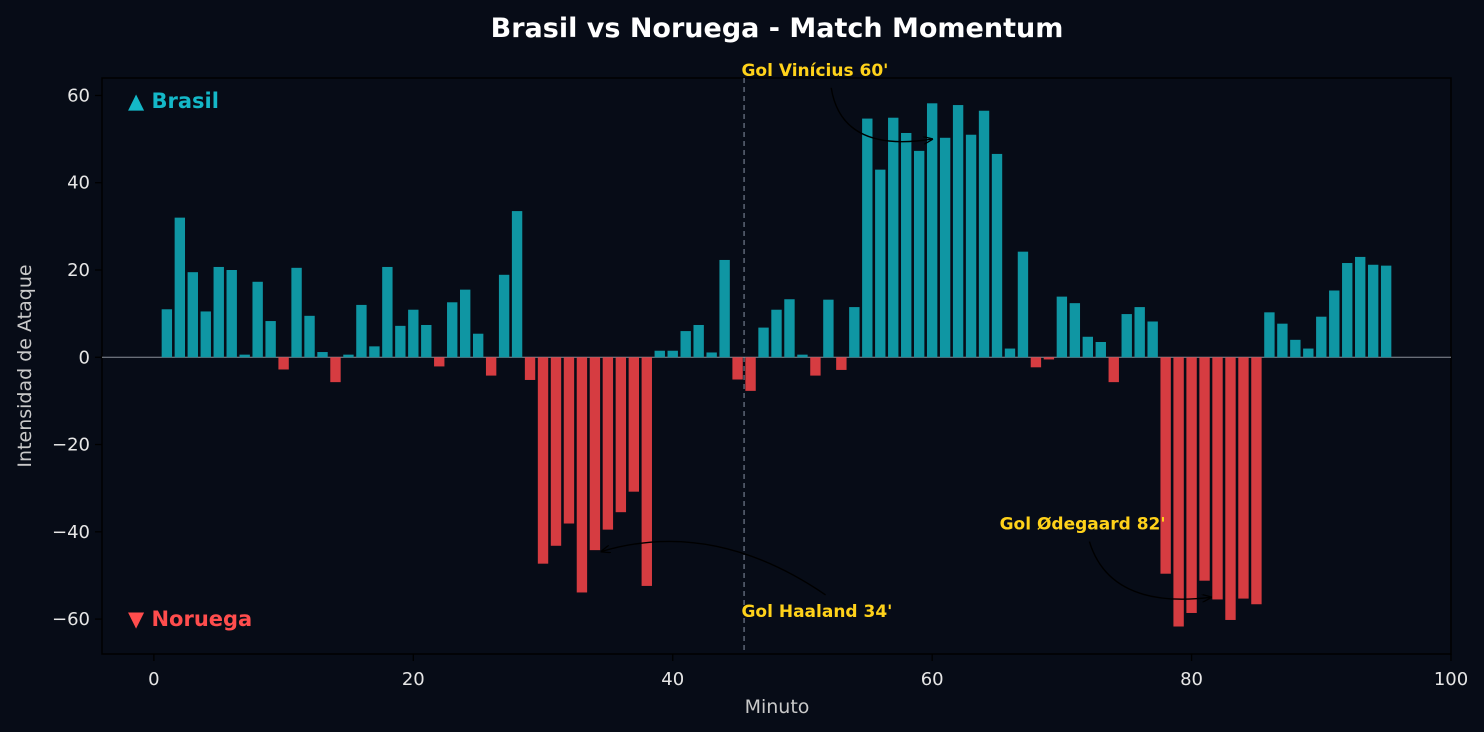 The width and height of the screenshot is (1484, 732). What do you see at coordinates (78, 95) in the screenshot?
I see `y-tick-label: 60` at bounding box center [78, 95].